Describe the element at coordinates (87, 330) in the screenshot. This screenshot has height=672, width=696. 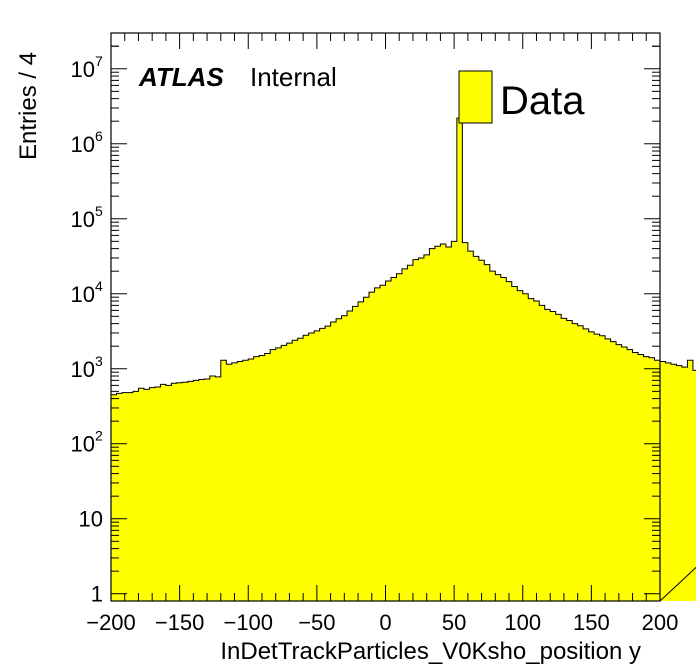
I see `y-tick-labels: 1 10 10² 10³ 10⁴ 10⁵ 10⁶ 10⁷` at that location.